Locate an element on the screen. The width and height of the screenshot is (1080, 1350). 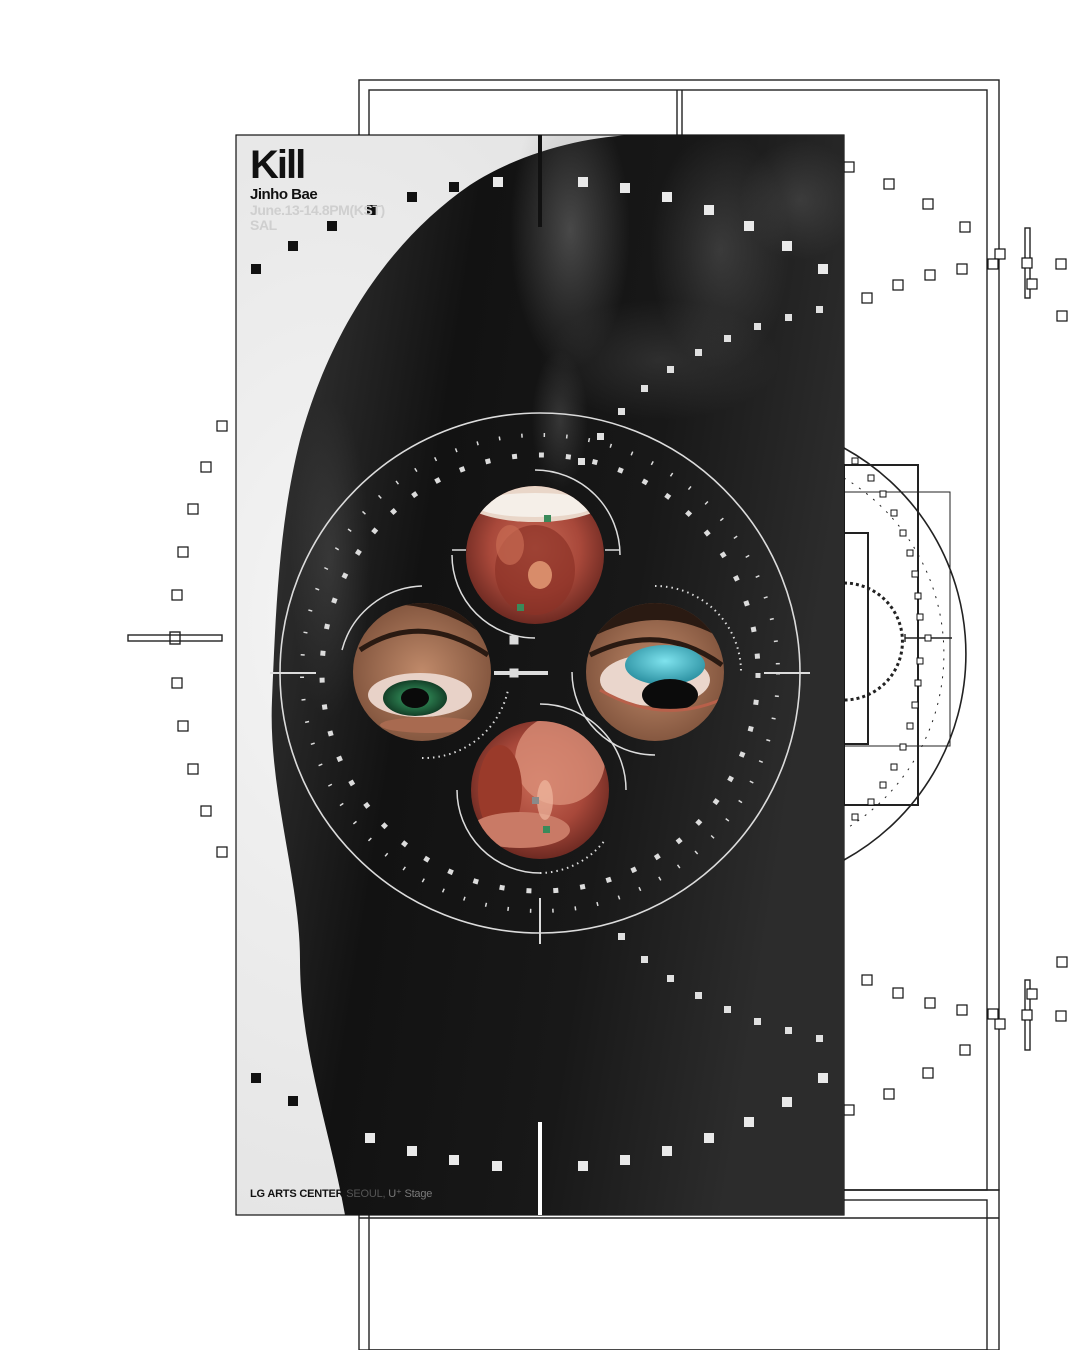
poster-title: Kill is located at coordinates (278, 165).